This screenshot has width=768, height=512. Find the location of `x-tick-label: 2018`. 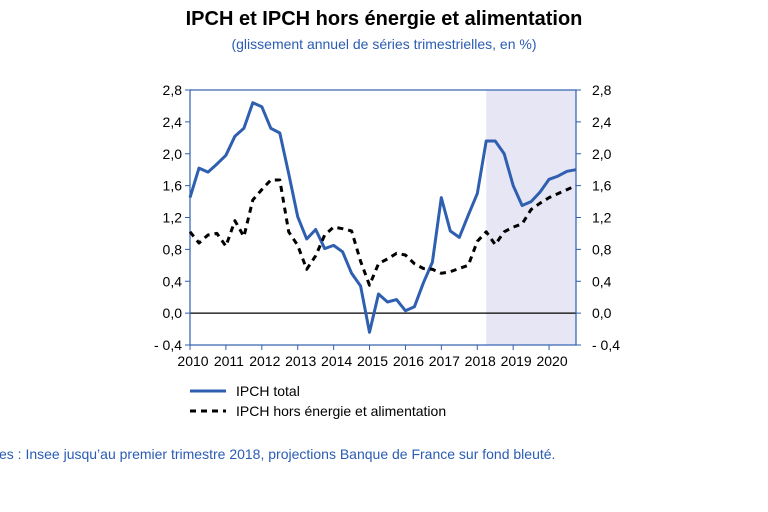

x-tick-label: 2018 is located at coordinates (480, 361).